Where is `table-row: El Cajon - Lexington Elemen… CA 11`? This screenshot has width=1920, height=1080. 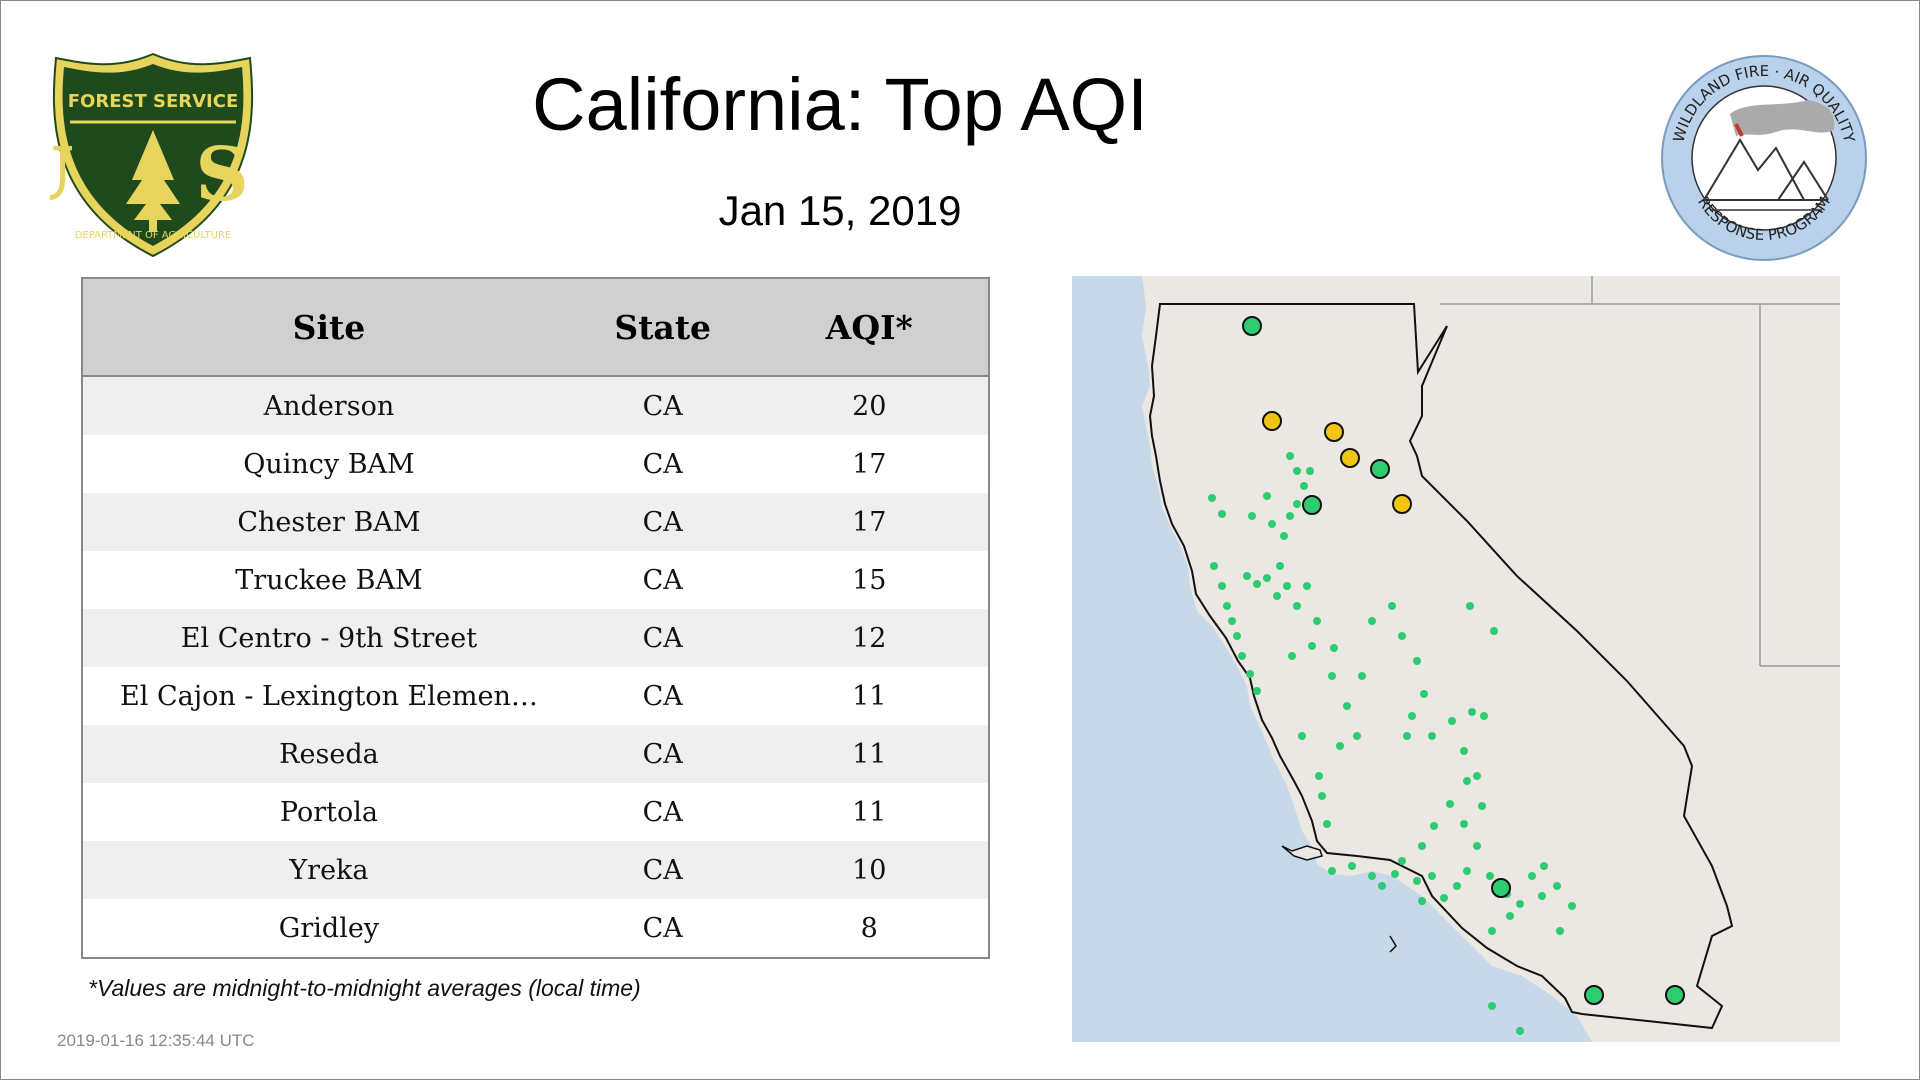 table-row: El Cajon - Lexington Elemen… CA 11 is located at coordinates (535, 696).